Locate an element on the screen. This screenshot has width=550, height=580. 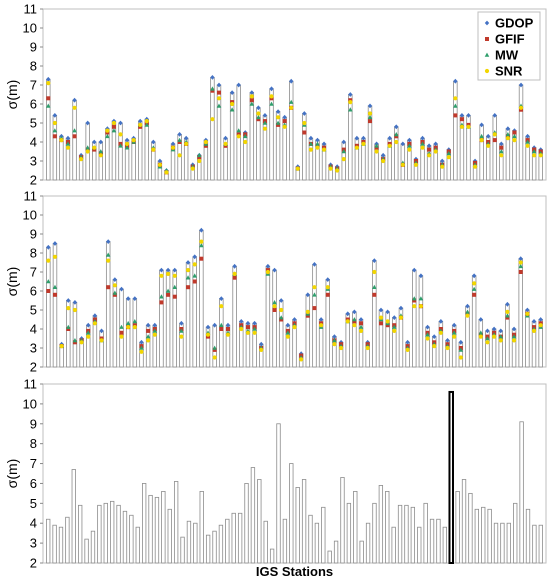
y-tick-label: 5 is located at coordinates (33, 503).